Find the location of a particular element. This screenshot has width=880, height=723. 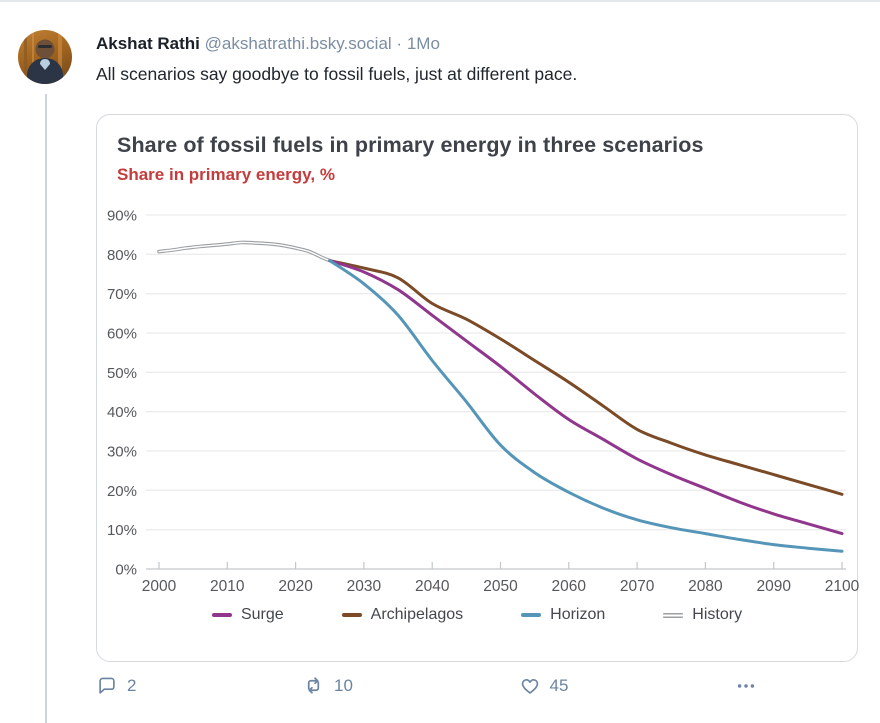

legend-swatch-surge is located at coordinates (221, 615).